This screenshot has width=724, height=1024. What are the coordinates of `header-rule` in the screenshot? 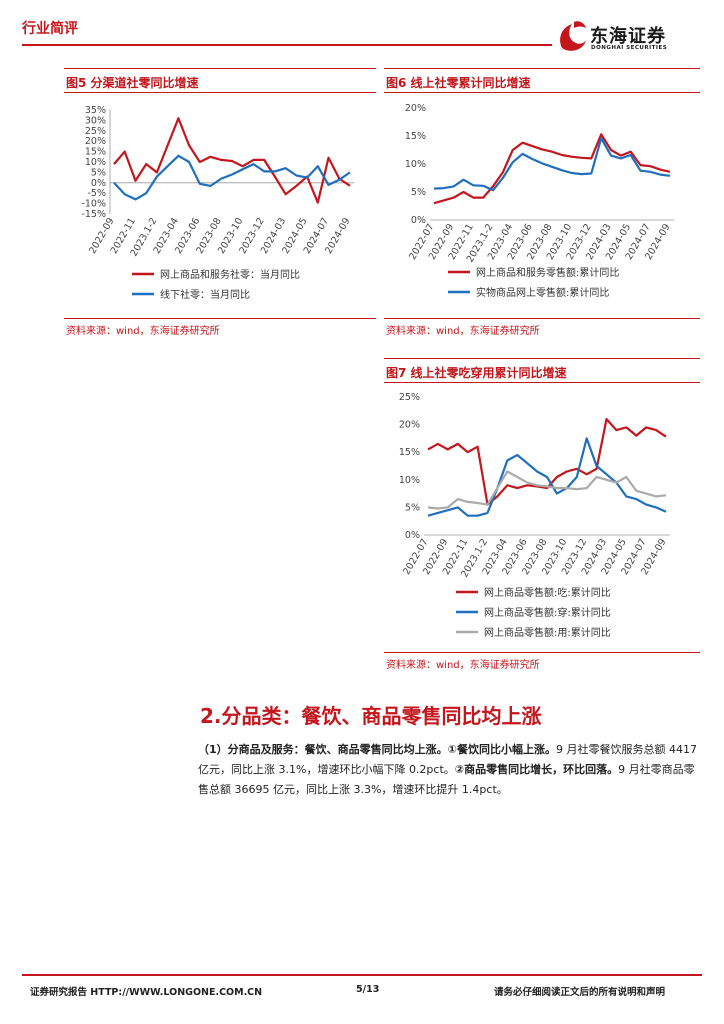 It's located at (287, 45).